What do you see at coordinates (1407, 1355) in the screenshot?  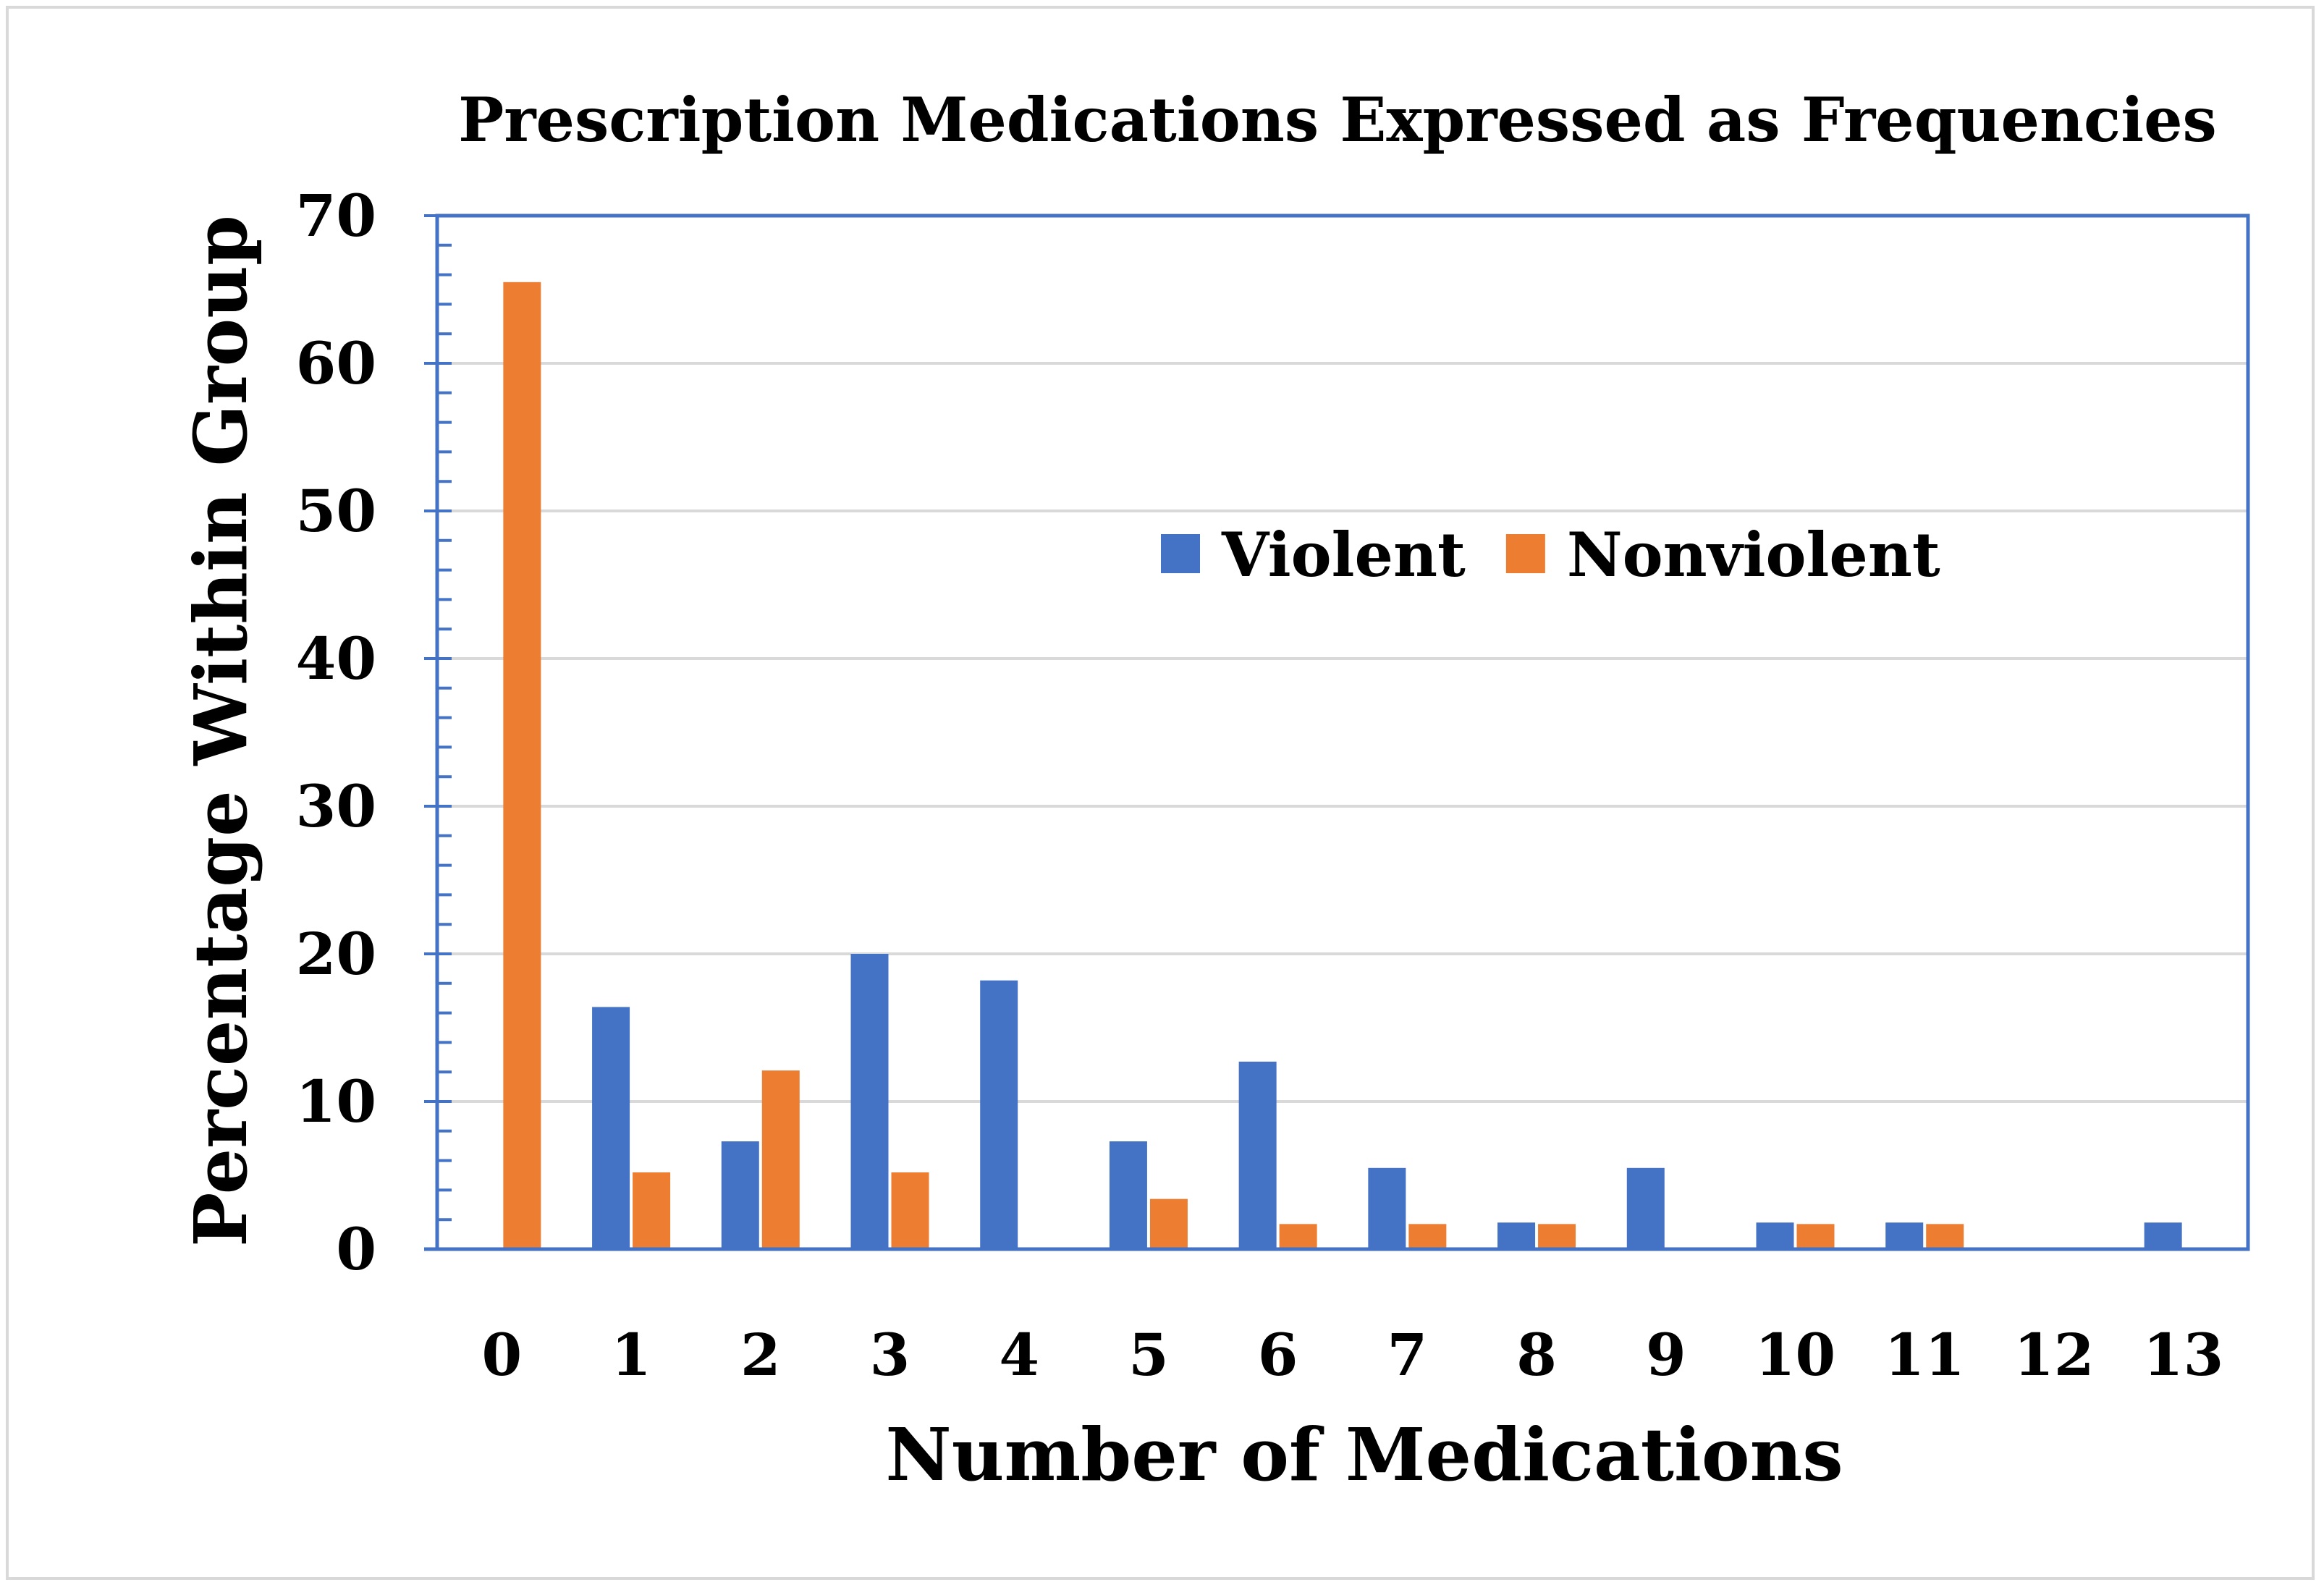 I see `x-tick-label-7: 7` at bounding box center [1407, 1355].